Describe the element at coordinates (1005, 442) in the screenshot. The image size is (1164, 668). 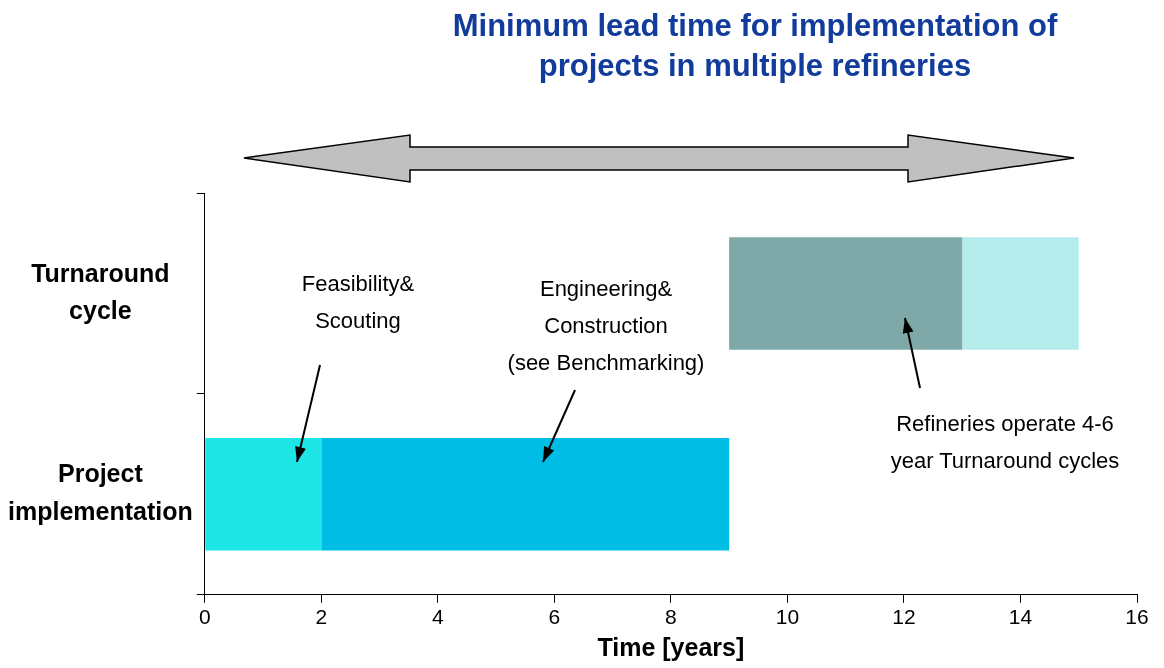
I see `annotation: Refineries operate 4-6 year Turnaround cycles` at that location.